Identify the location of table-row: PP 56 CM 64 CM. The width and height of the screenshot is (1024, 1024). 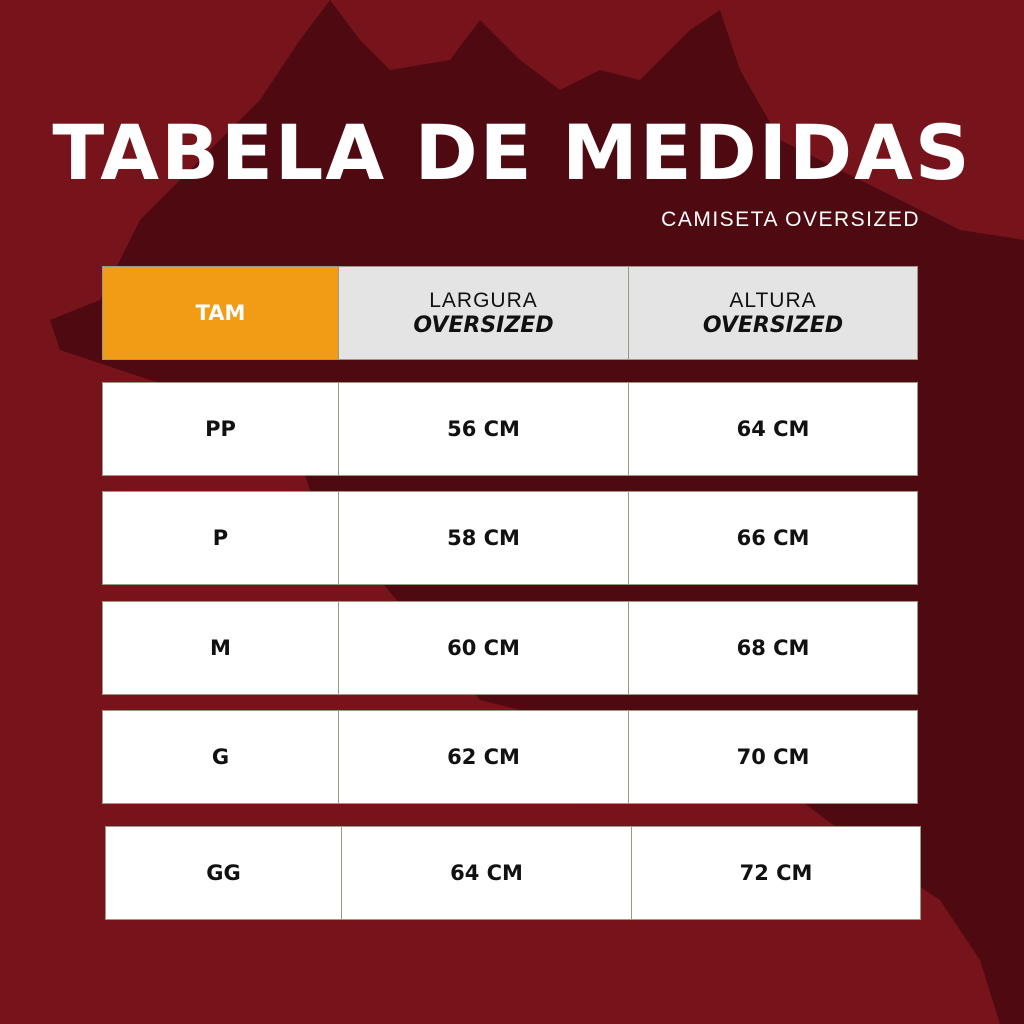
(510, 429).